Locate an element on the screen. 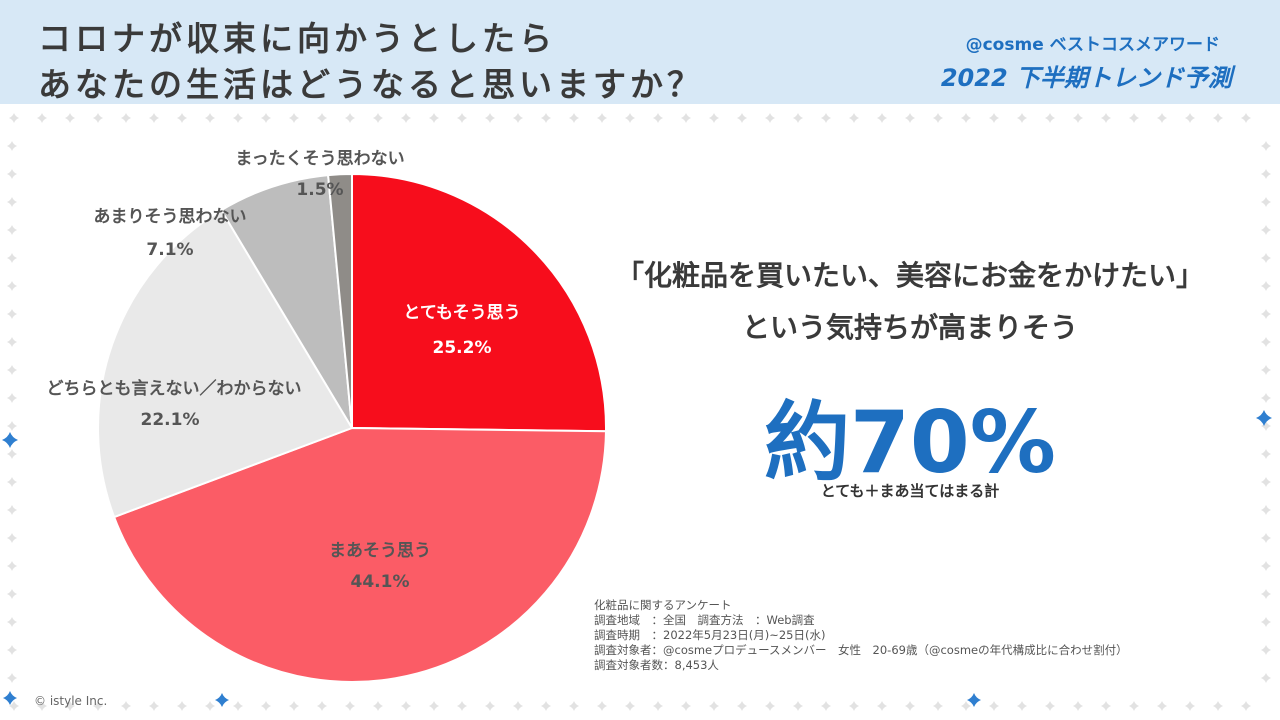  survey-line: 調査対象者数：8,453人 is located at coordinates (656, 665).